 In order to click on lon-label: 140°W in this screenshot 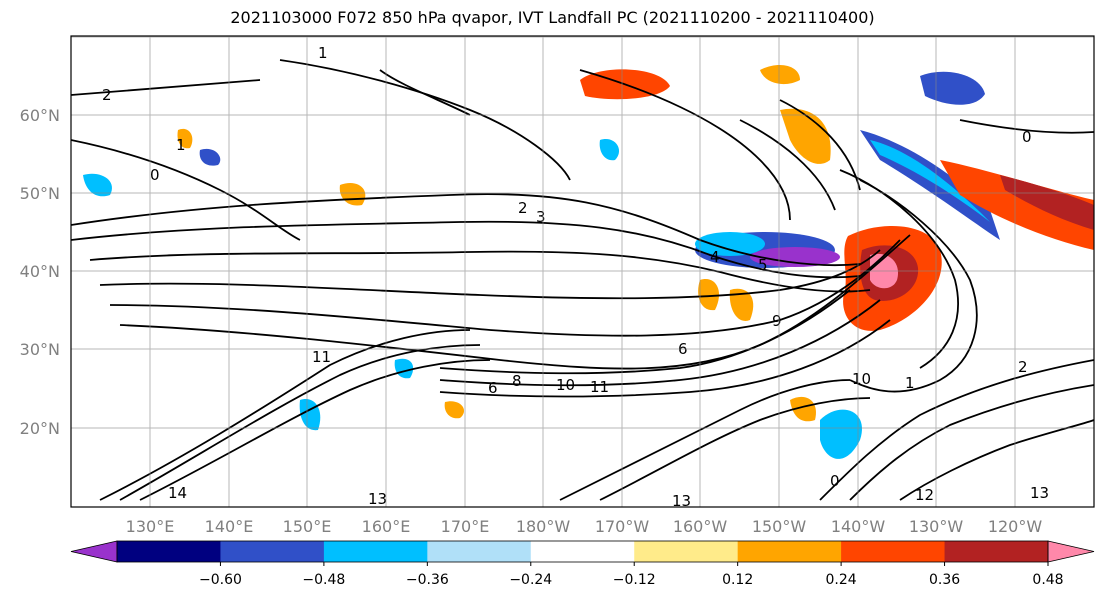, I will do `click(858, 526)`.